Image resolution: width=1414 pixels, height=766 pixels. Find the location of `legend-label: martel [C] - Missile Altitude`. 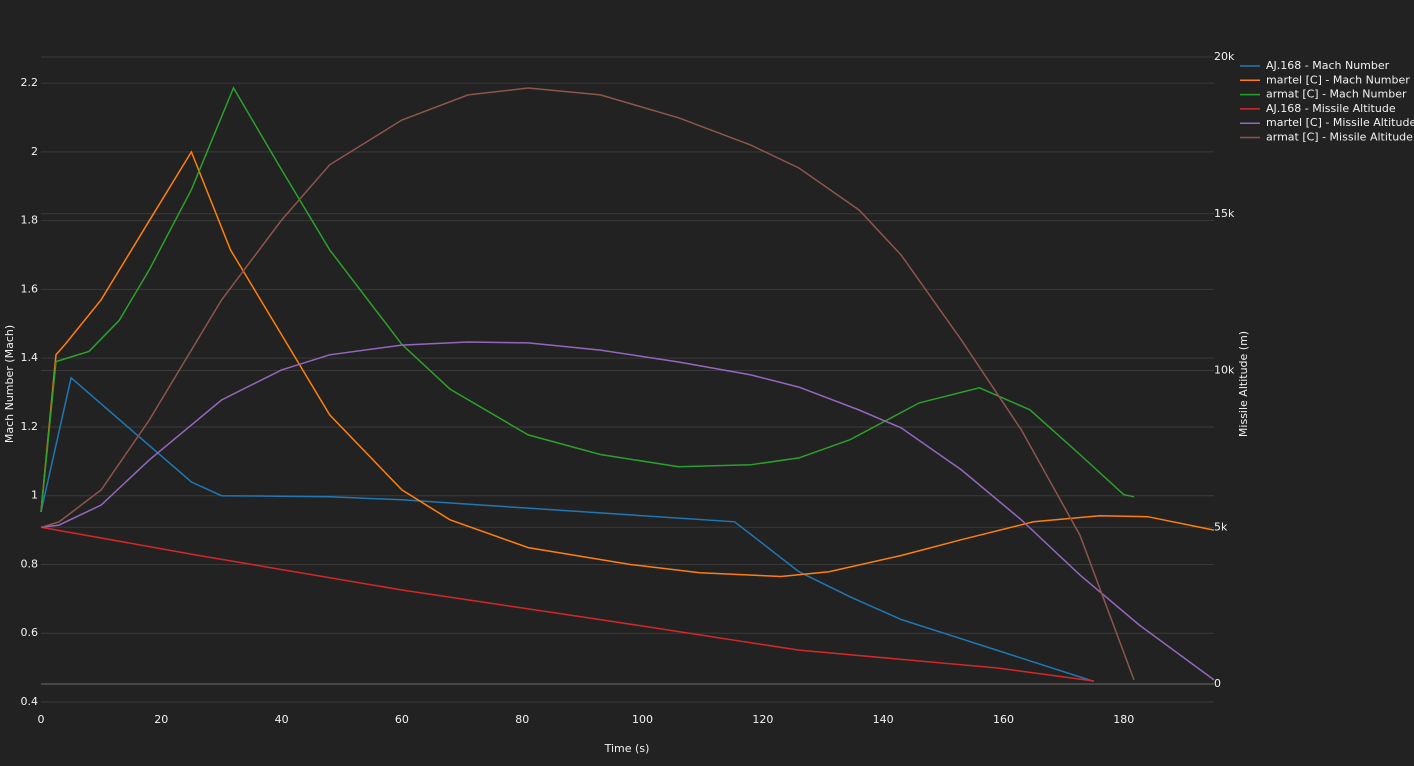

legend-label: martel [C] - Missile Altitude is located at coordinates (1340, 122).